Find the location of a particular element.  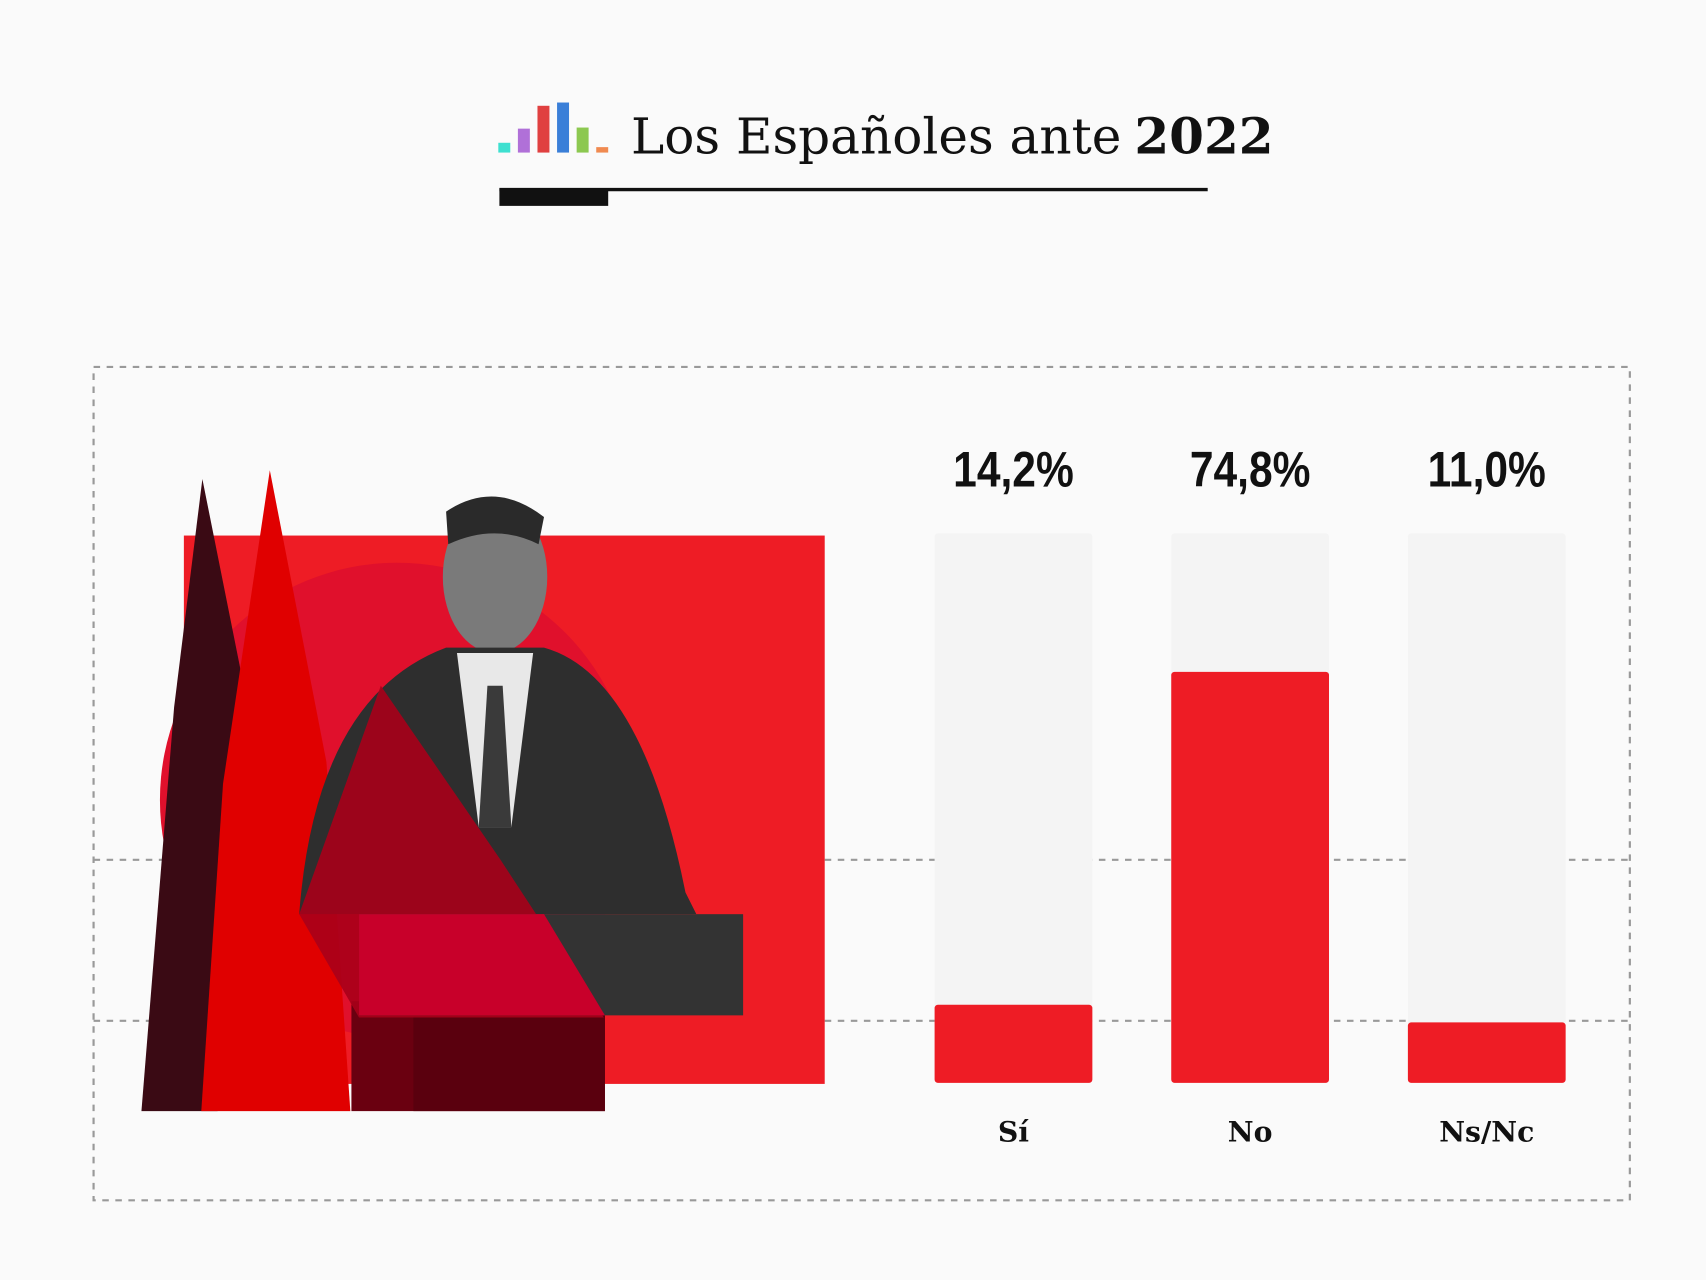

value-label: 14,2% is located at coordinates (1013, 469).